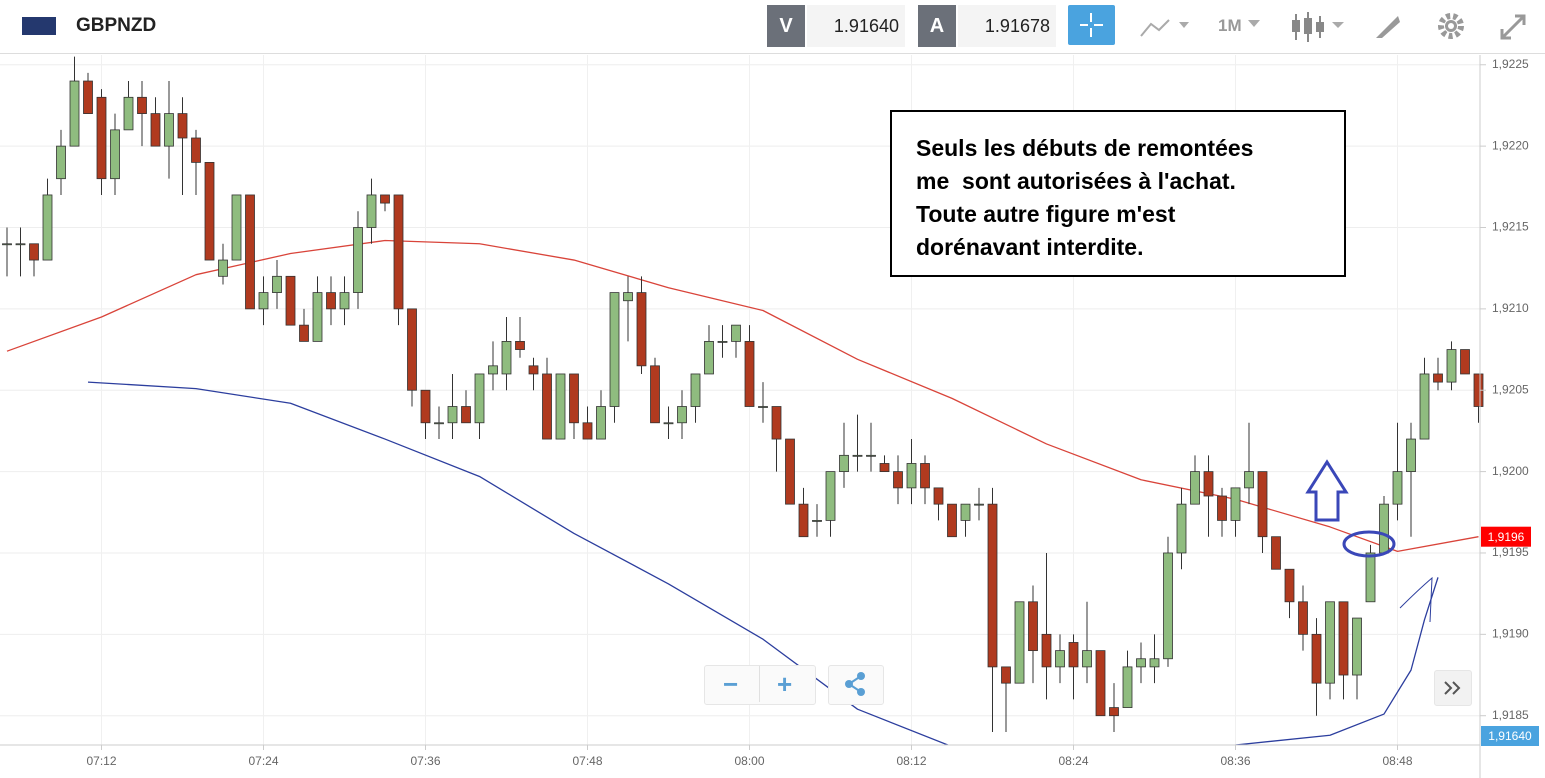  What do you see at coordinates (1388, 27) in the screenshot?
I see `draw-button` at bounding box center [1388, 27].